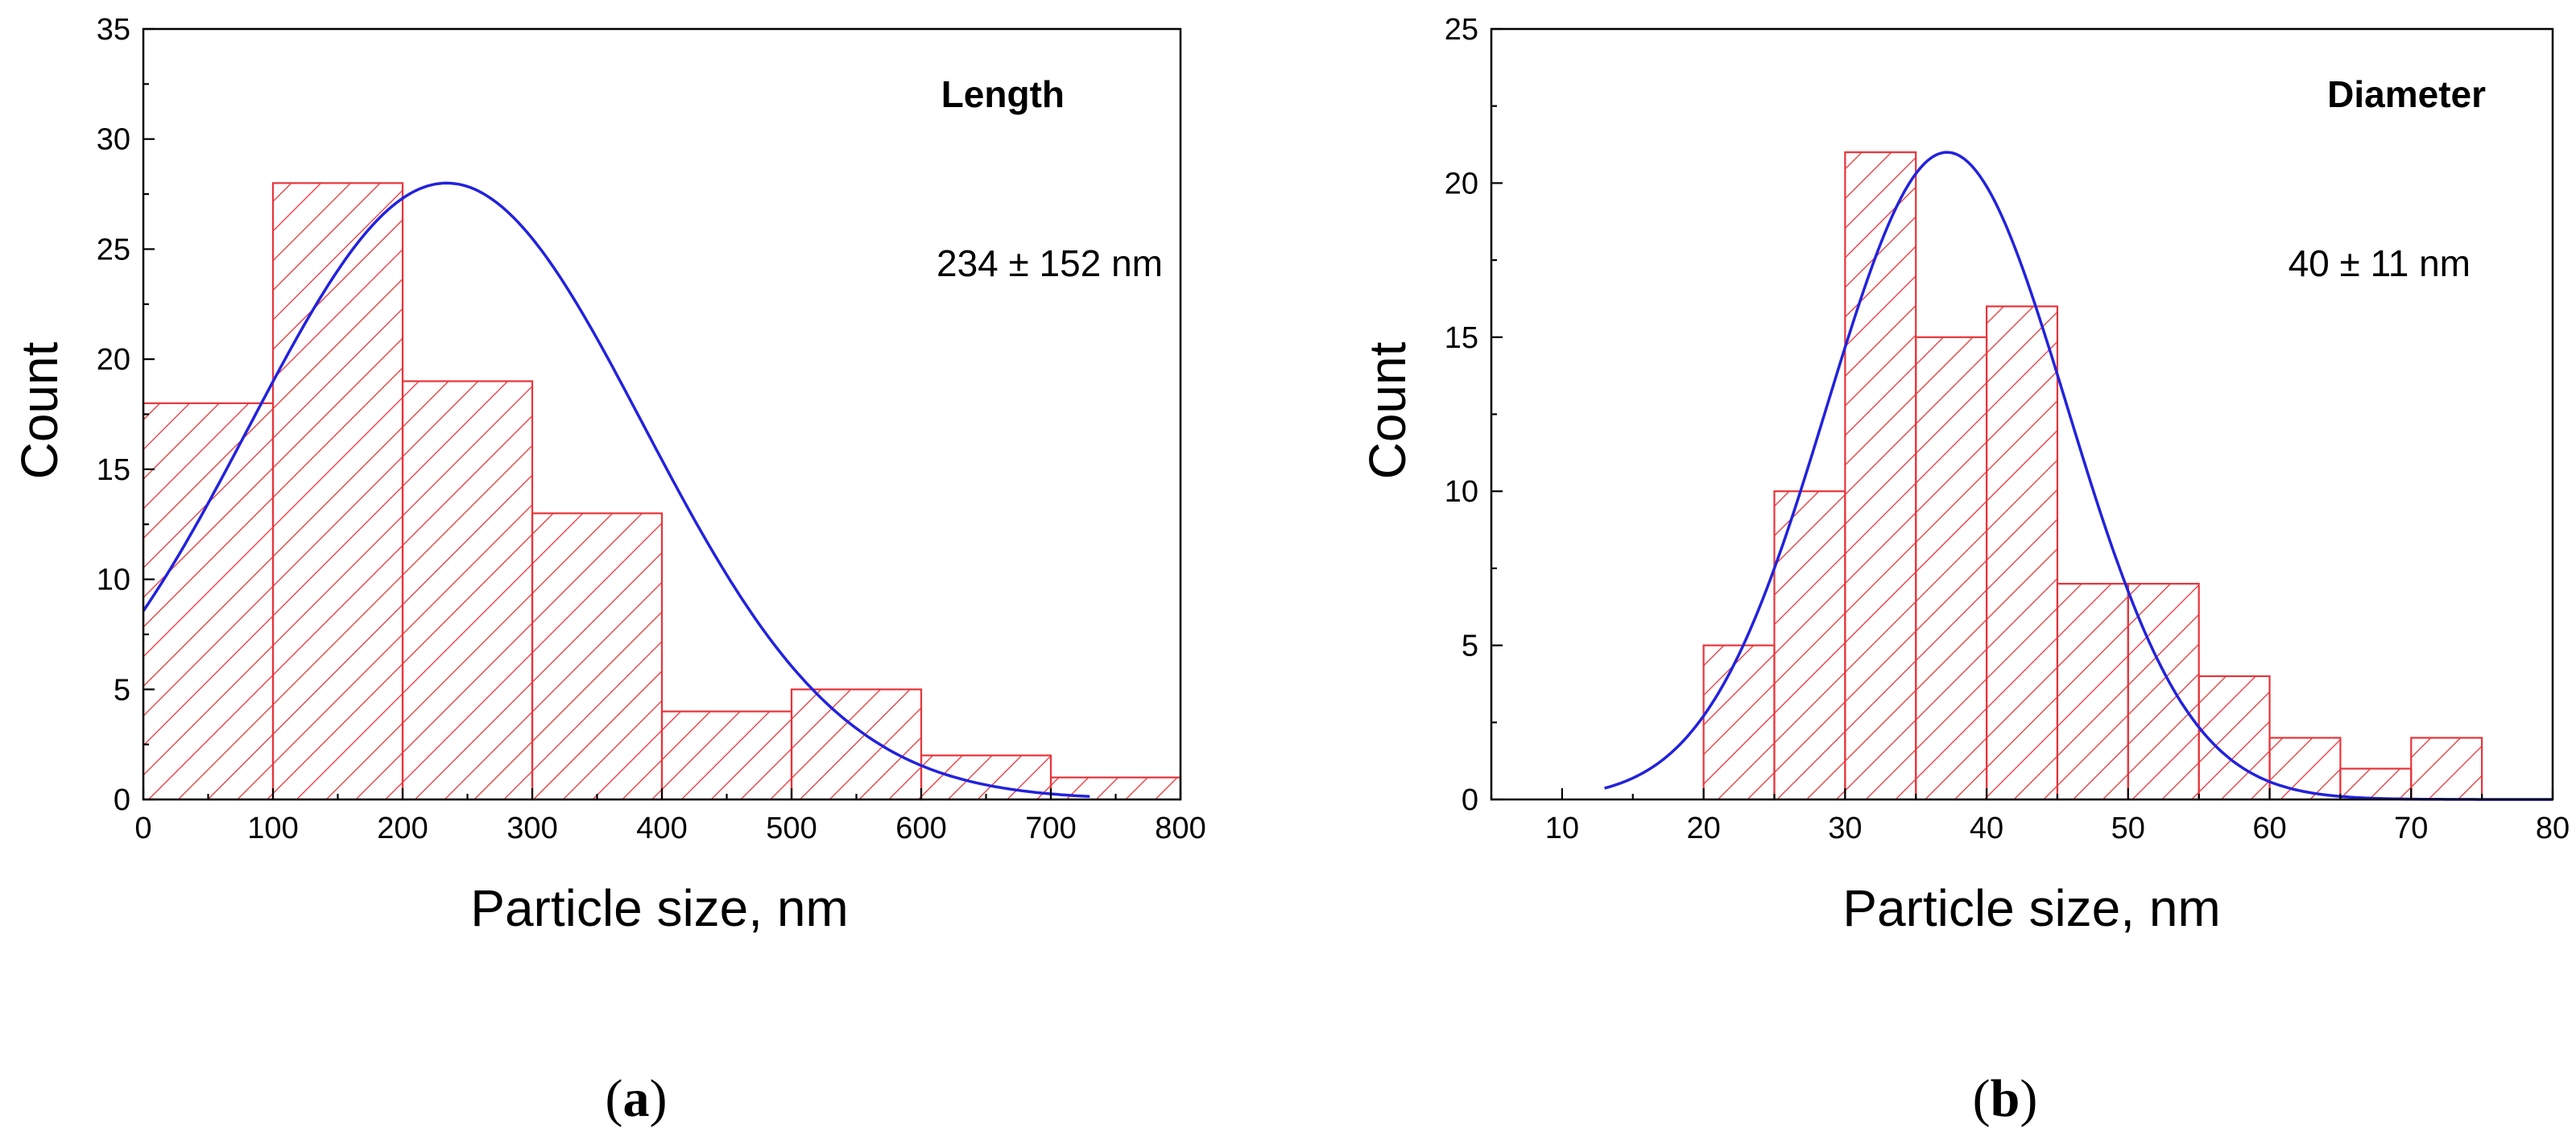 The width and height of the screenshot is (2576, 1136). What do you see at coordinates (1003, 94) in the screenshot?
I see `panel-subtitle: Length` at bounding box center [1003, 94].